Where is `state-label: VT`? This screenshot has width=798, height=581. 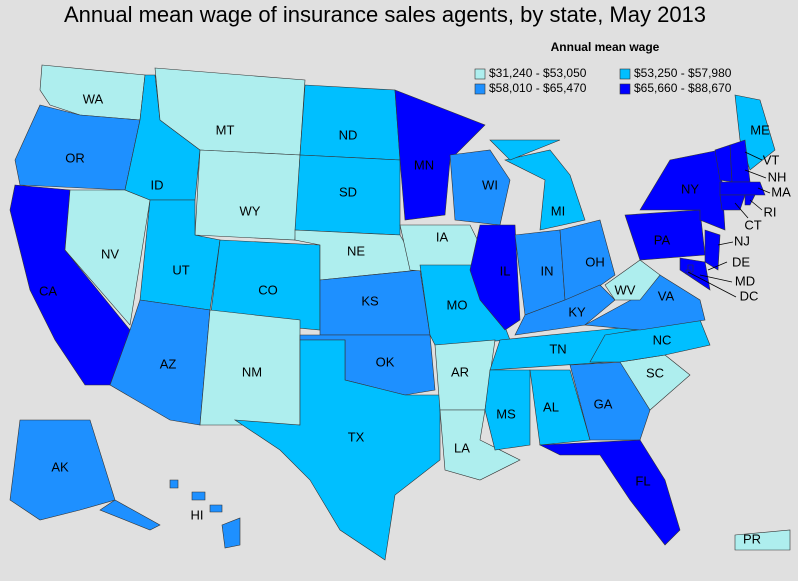 state-label: VT is located at coordinates (771, 159).